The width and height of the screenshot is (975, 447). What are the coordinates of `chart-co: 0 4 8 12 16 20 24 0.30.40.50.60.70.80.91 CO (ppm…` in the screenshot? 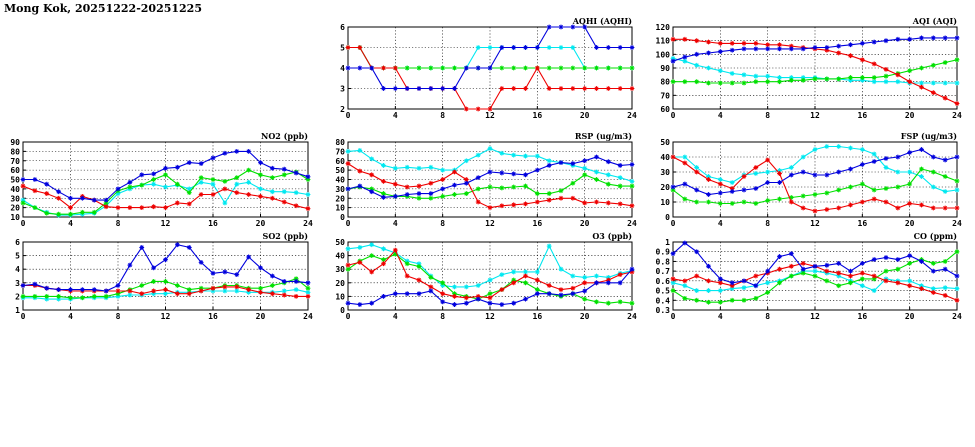 It's located at (809, 276).